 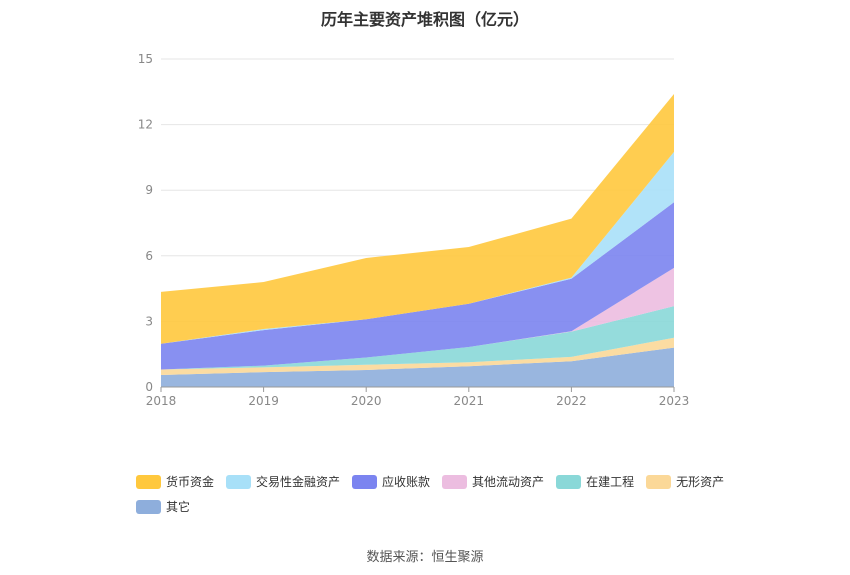 What do you see at coordinates (190, 482) in the screenshot?
I see `legend-label: 货币资金` at bounding box center [190, 482].